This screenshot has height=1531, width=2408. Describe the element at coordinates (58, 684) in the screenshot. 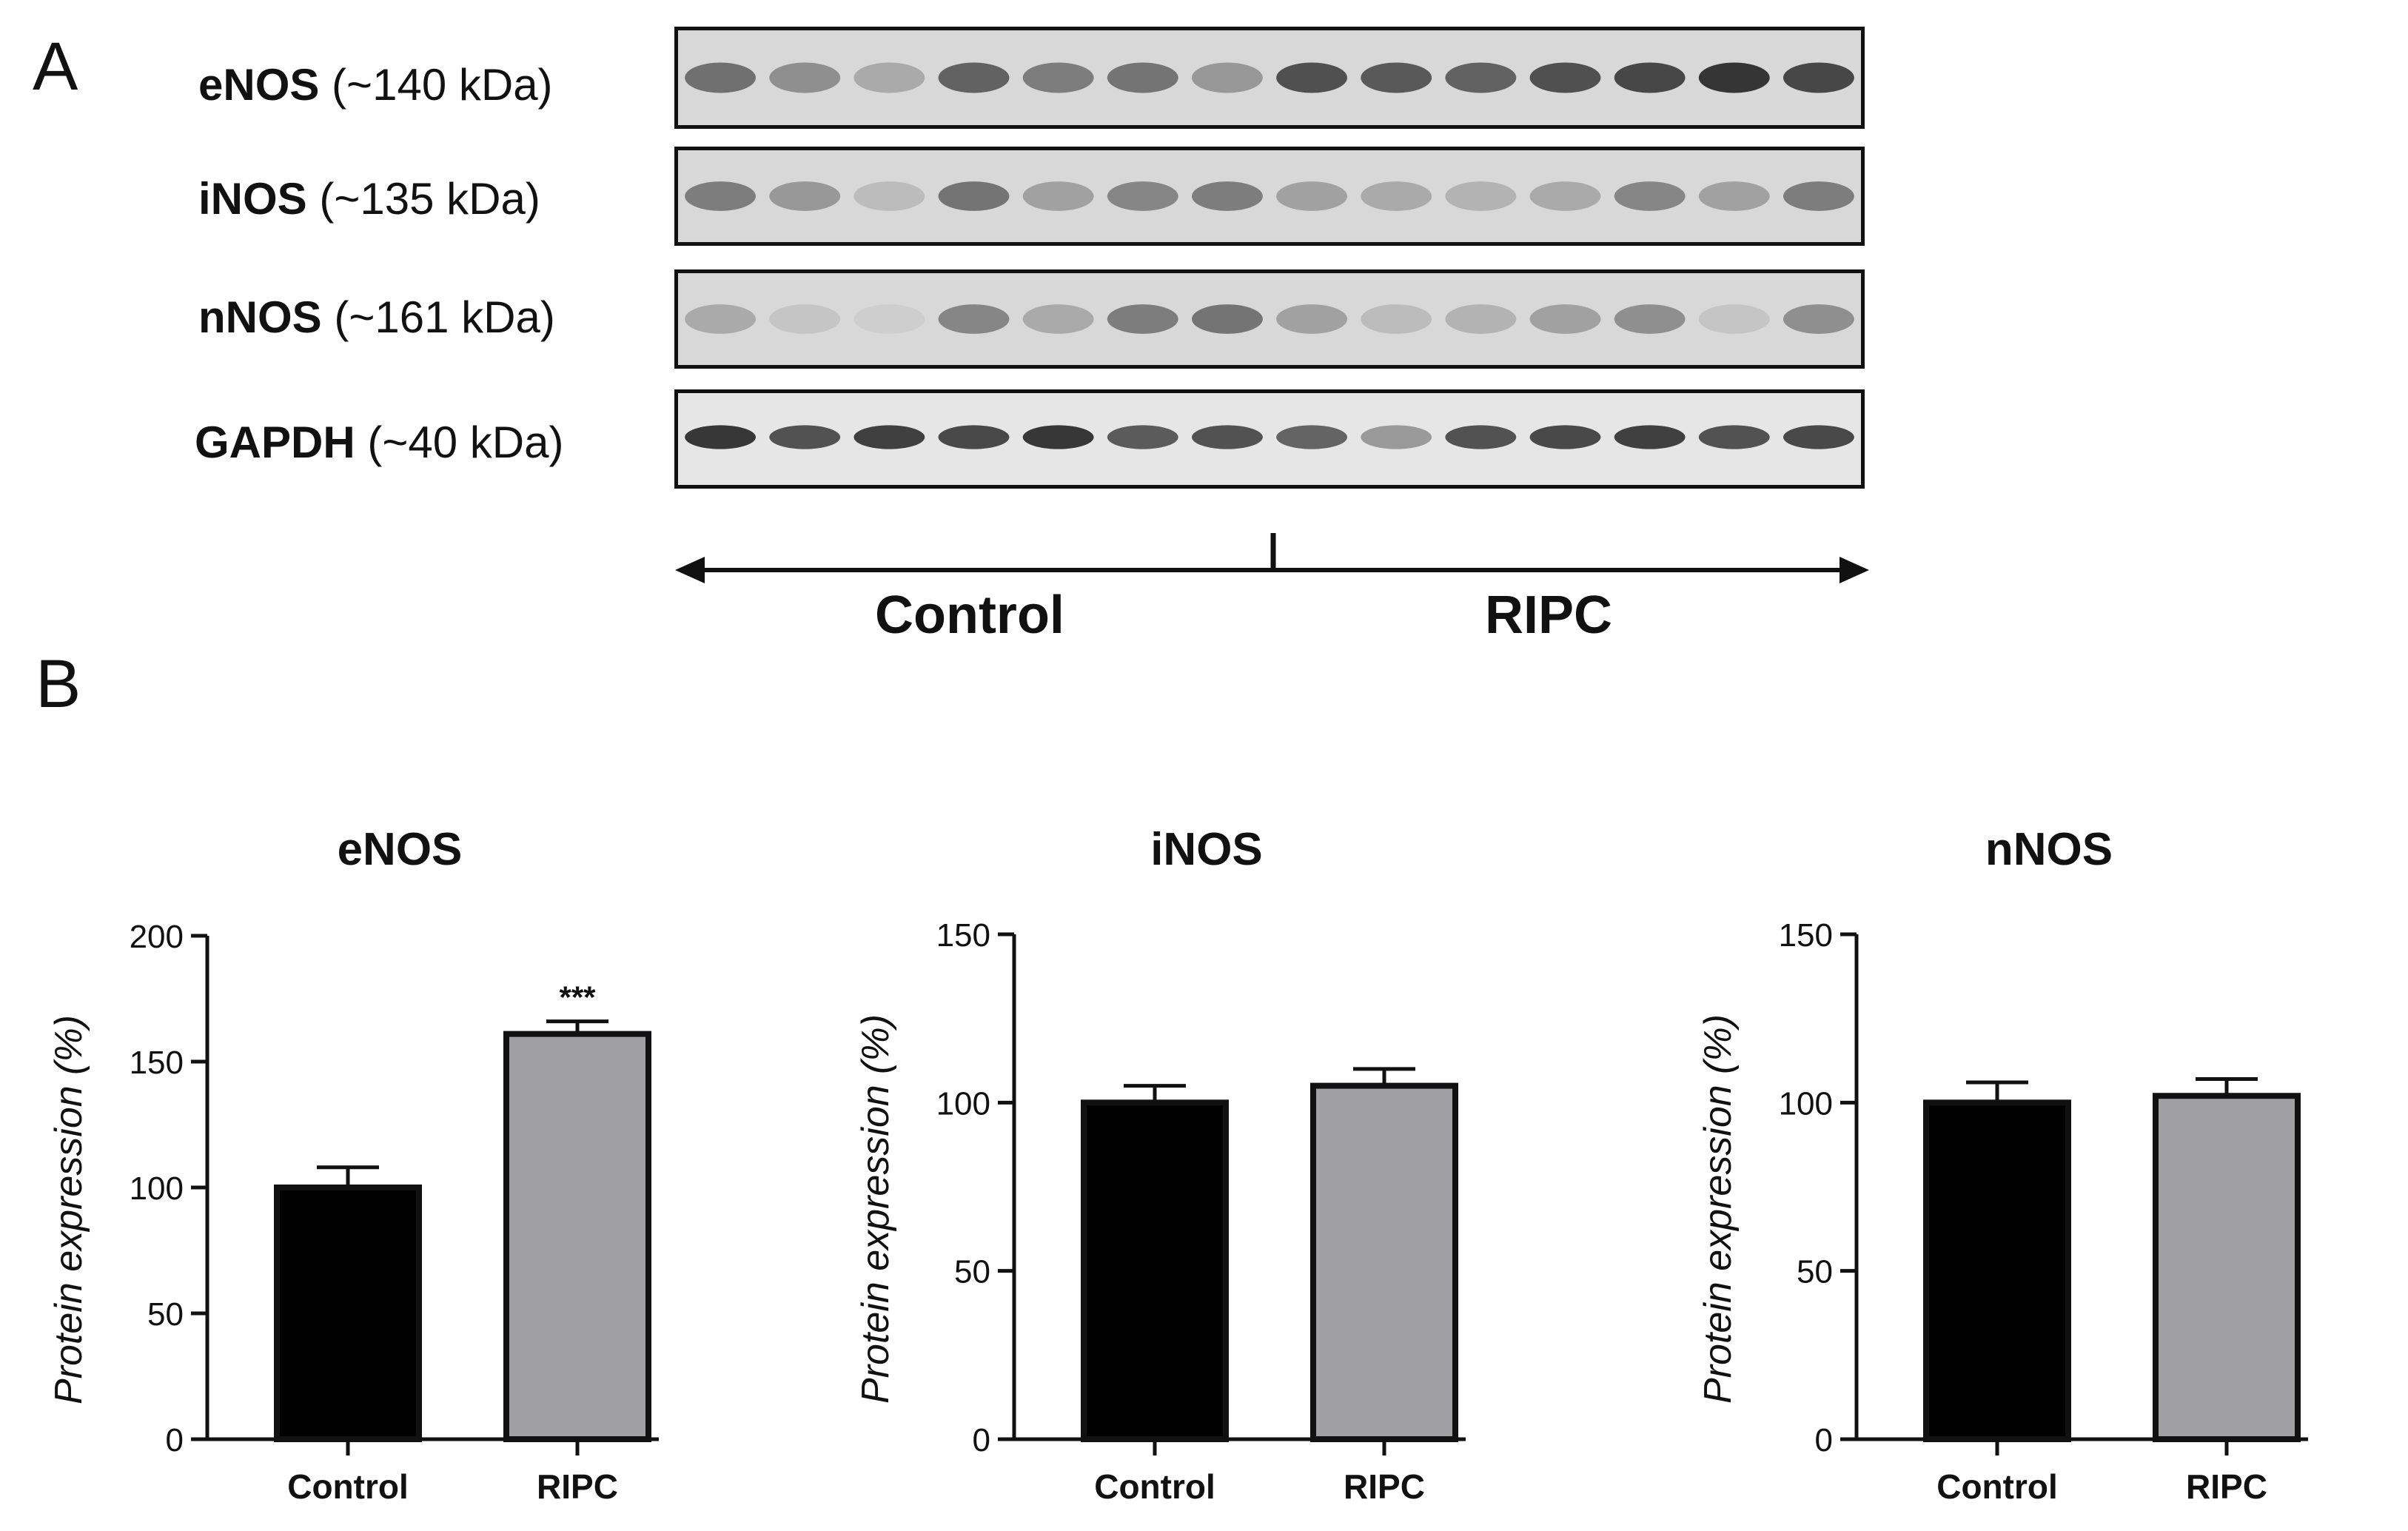

I see `panel-b-letter: B` at that location.